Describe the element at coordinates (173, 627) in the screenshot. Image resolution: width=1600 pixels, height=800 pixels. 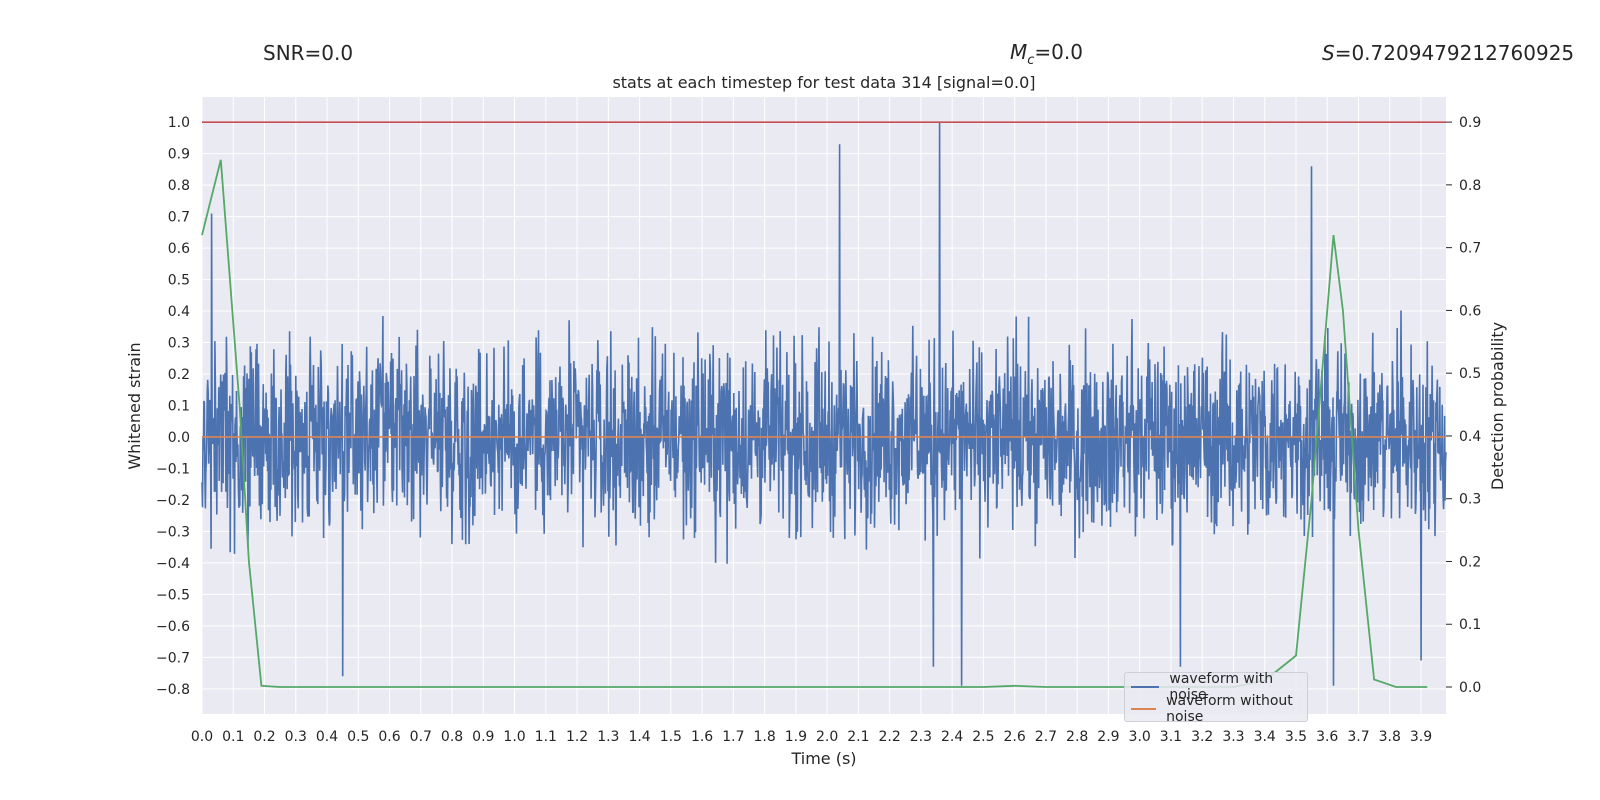
I see `y-tick-label: −0.6` at that location.